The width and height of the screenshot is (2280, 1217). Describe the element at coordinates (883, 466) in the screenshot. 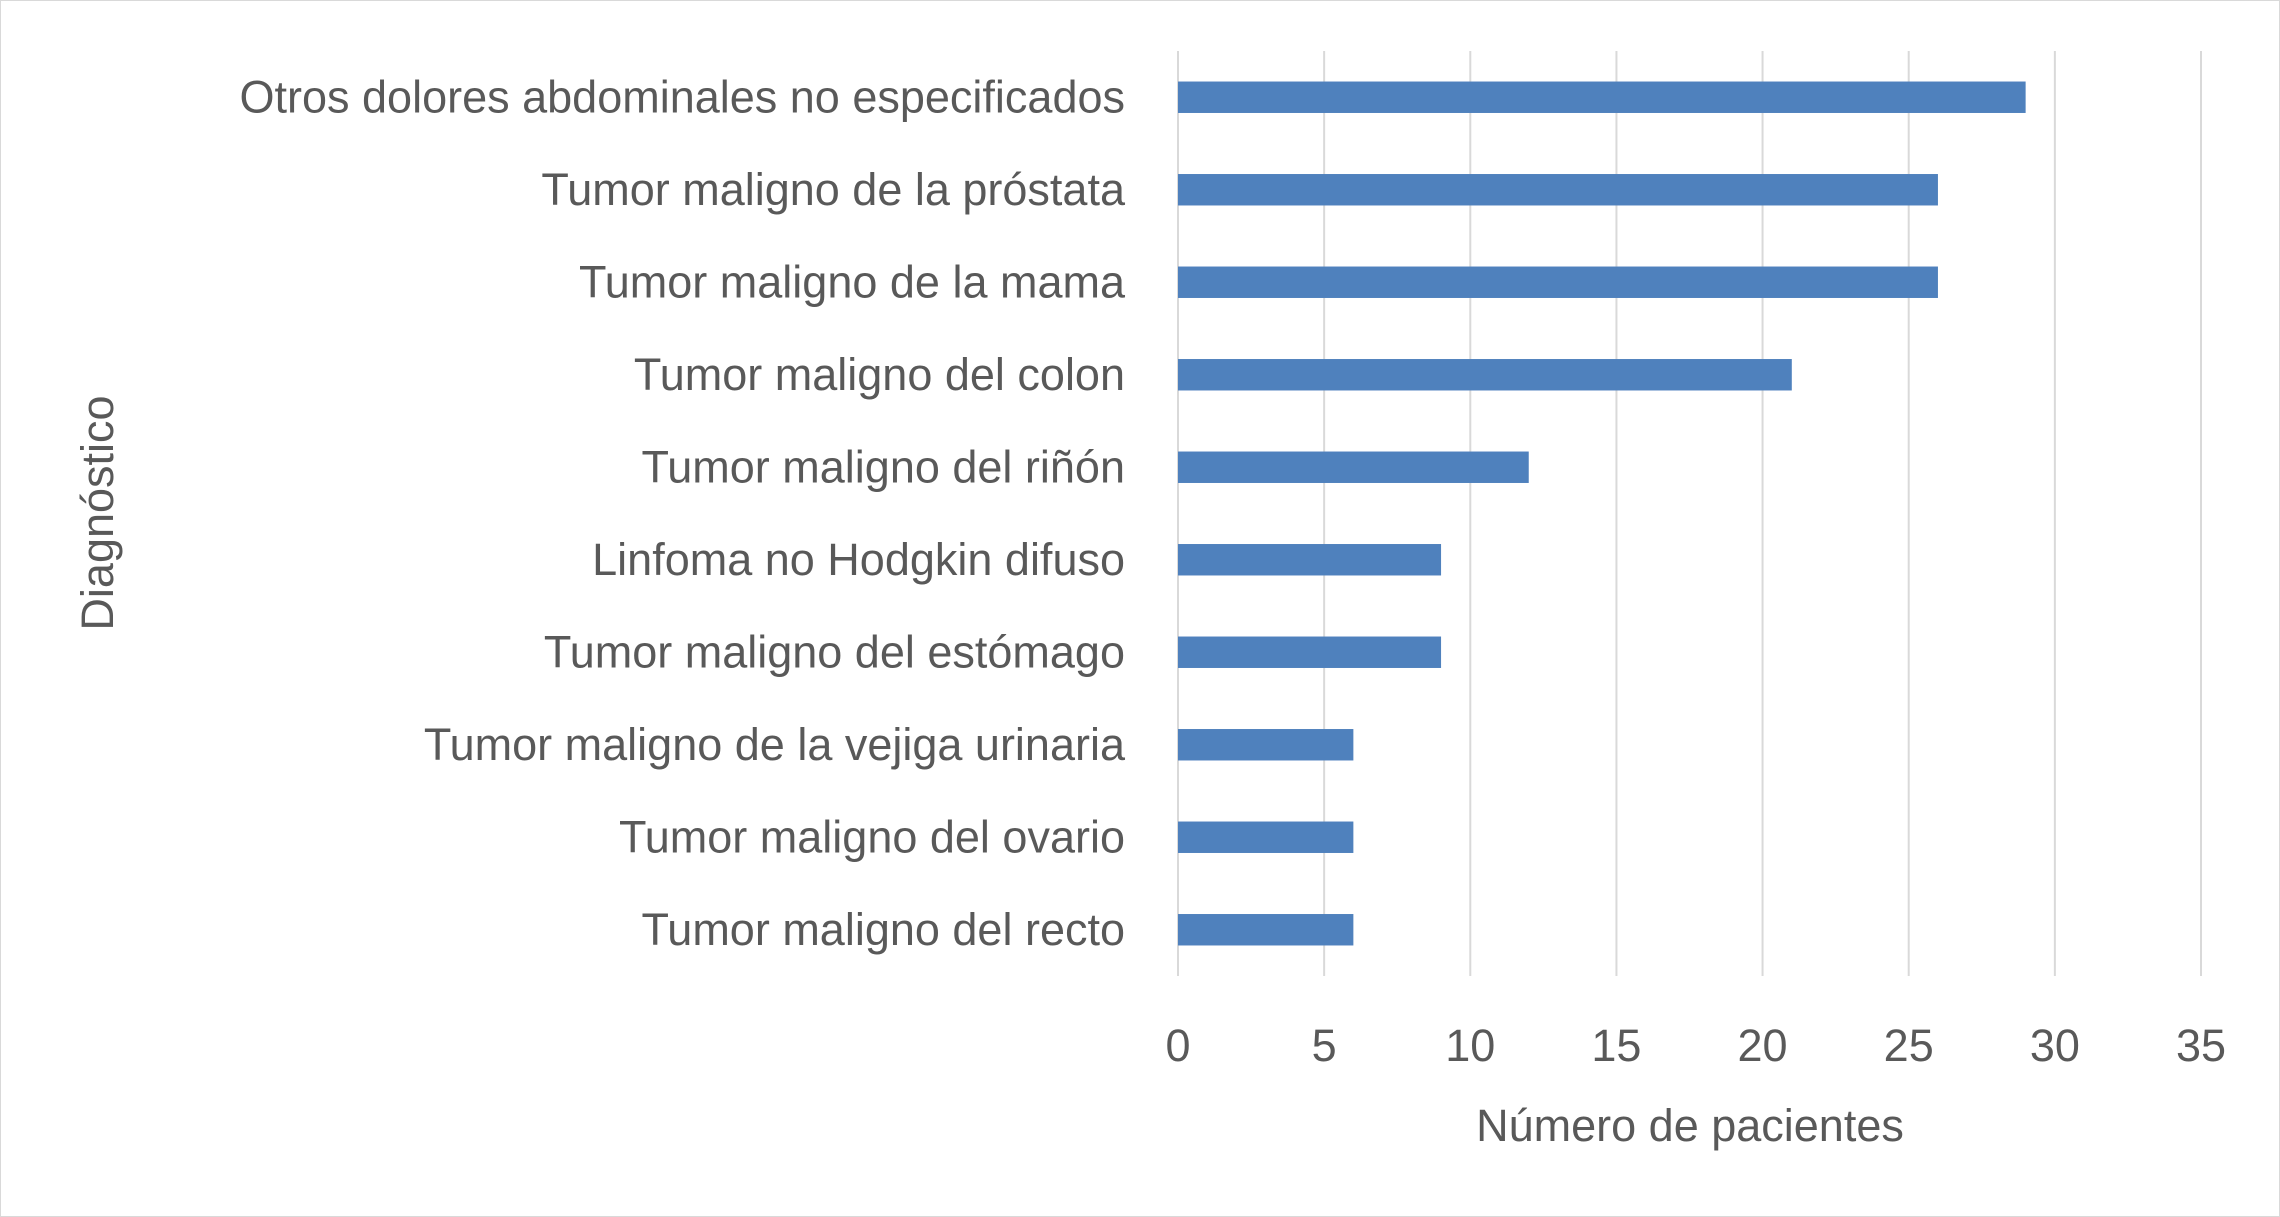

I see `category-label: Tumor maligno del riñón` at that location.